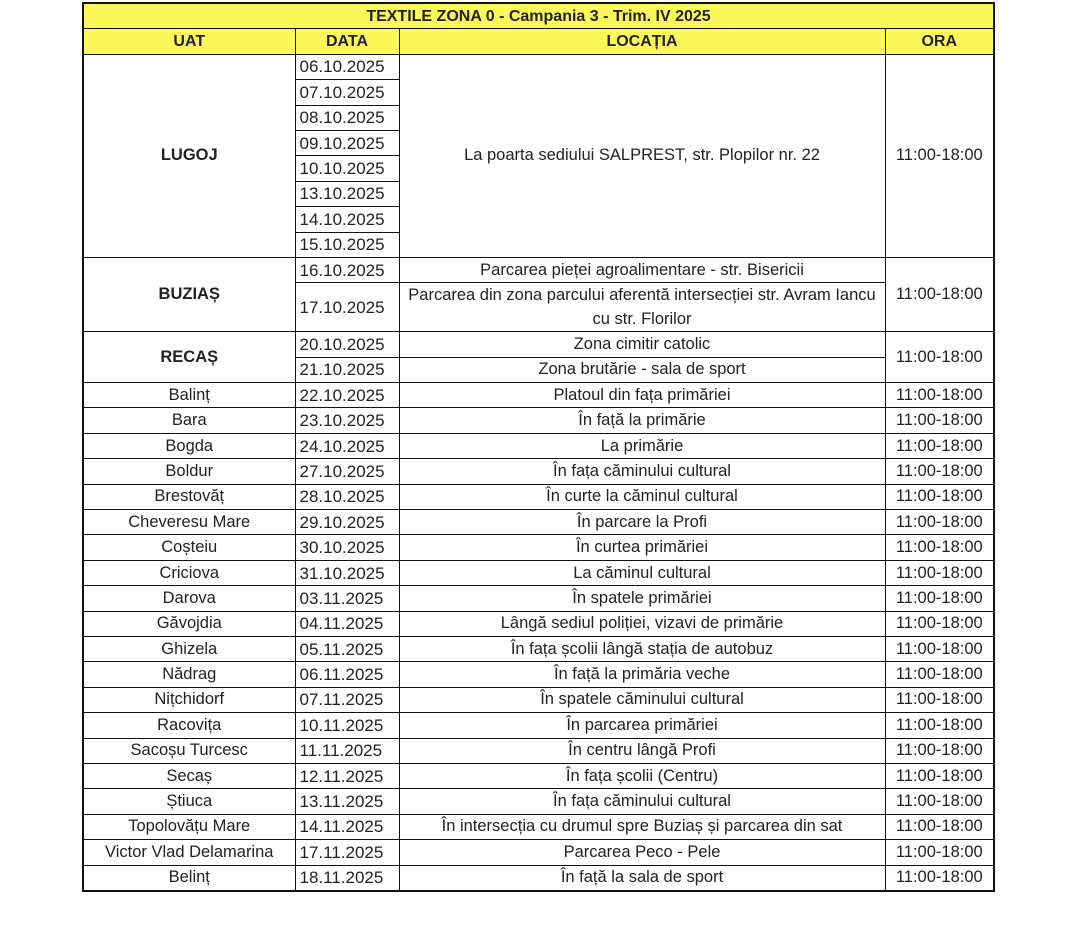  What do you see at coordinates (642, 344) in the screenshot?
I see `location-cell: Zona cimitir catolic` at bounding box center [642, 344].